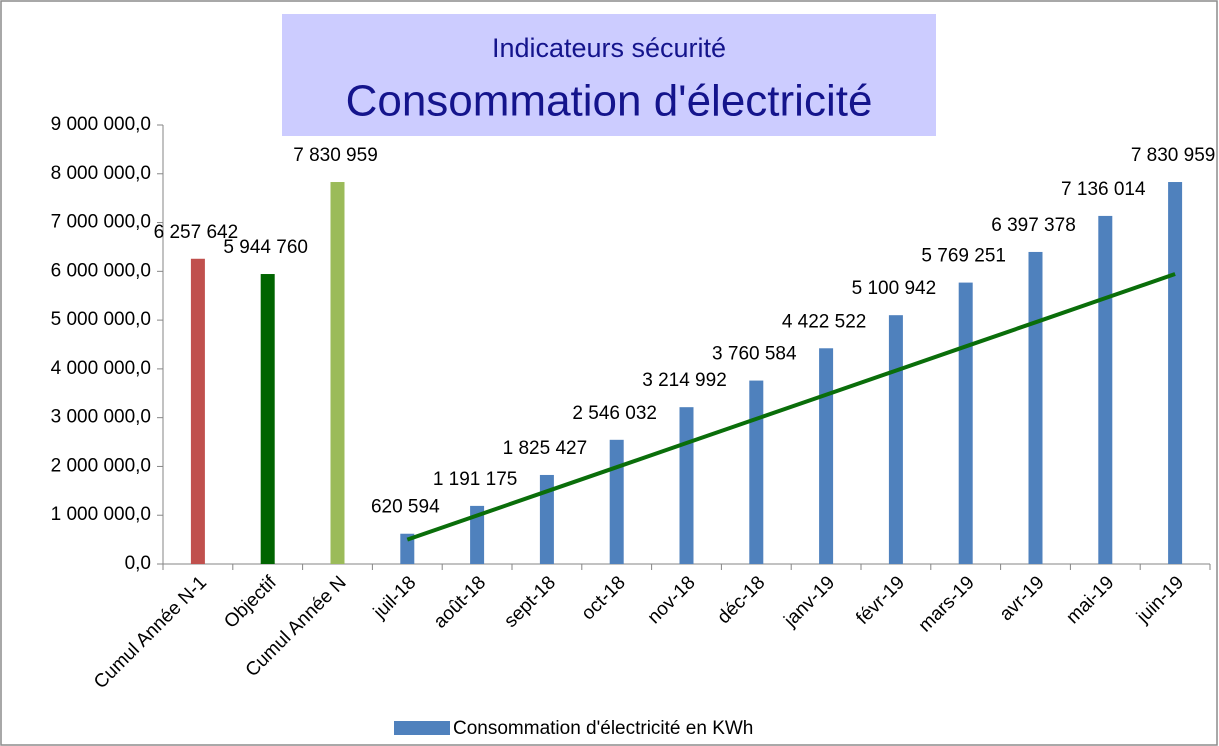 This screenshot has height=746, width=1219. What do you see at coordinates (754, 354) in the screenshot?
I see `value-label: 3 760 584` at bounding box center [754, 354].